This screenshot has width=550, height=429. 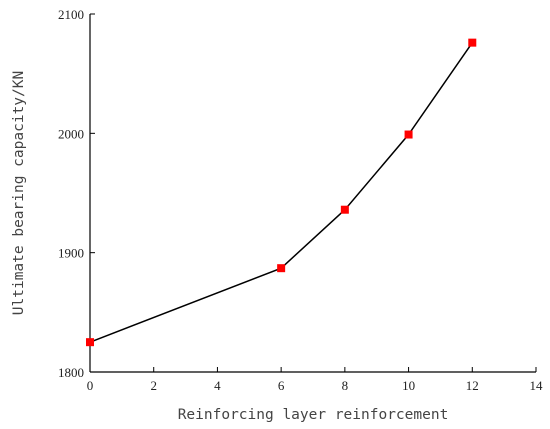 I want to click on x-tick-label-5: 10, so click(x=408, y=385).